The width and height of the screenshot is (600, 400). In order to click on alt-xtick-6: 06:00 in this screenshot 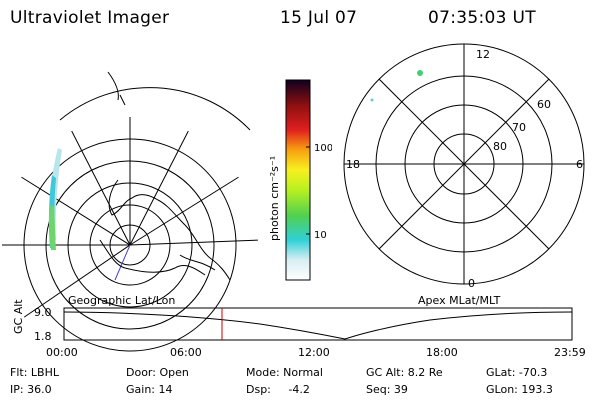, I will do `click(186, 352)`.